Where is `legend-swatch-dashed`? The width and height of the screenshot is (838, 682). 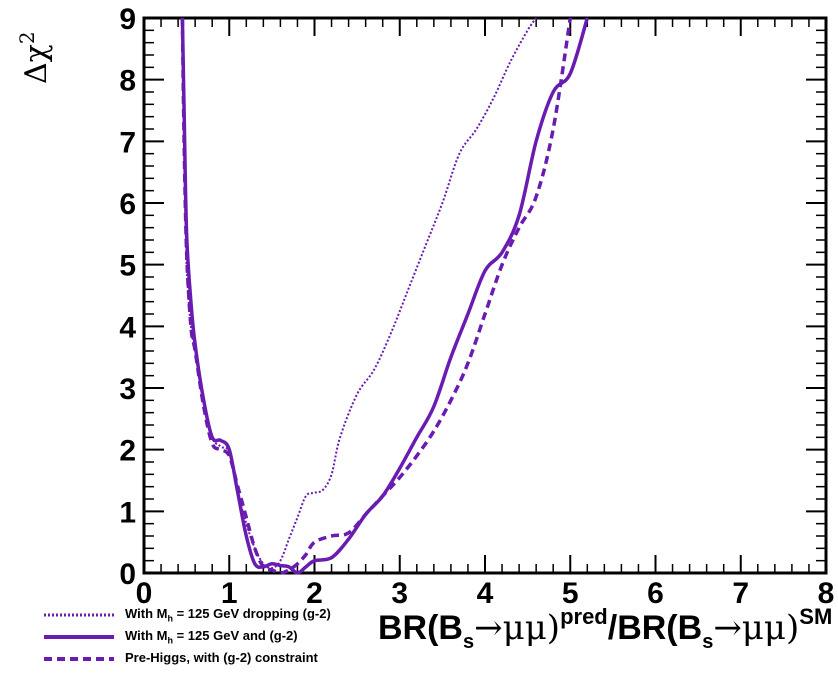
legend-swatch-dashed is located at coordinates (79, 659).